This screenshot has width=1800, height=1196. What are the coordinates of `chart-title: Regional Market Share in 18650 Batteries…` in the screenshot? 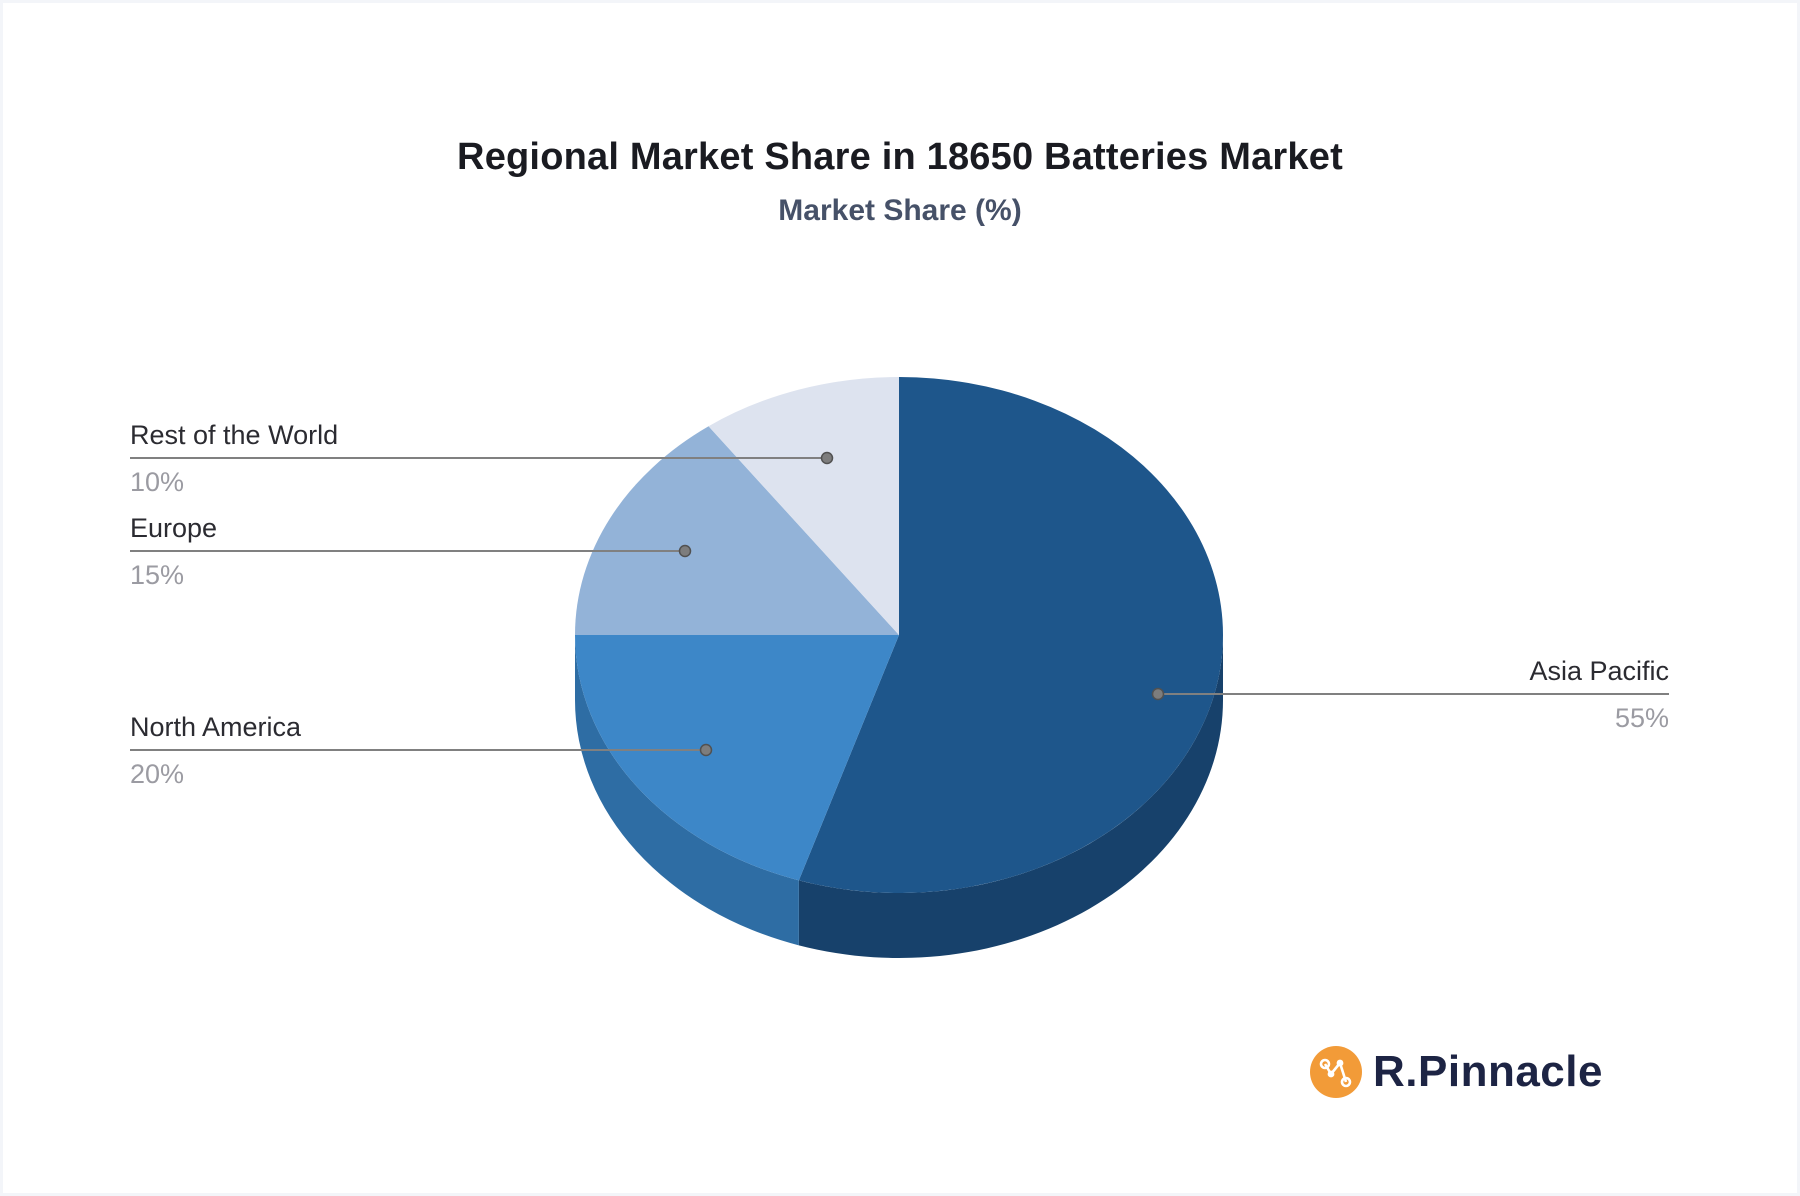 It's located at (900, 157).